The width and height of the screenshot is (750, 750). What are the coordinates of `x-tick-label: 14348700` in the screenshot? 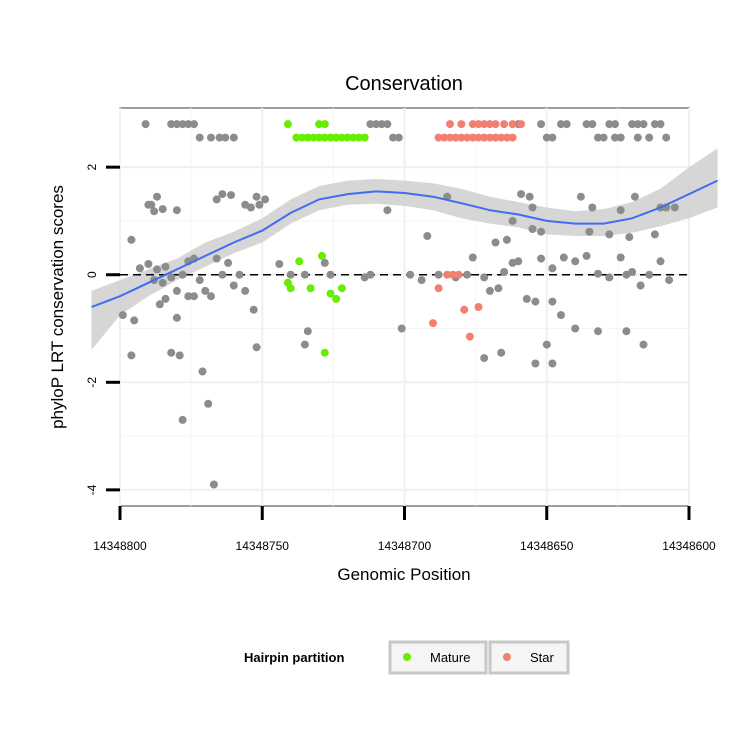 It's located at (405, 546).